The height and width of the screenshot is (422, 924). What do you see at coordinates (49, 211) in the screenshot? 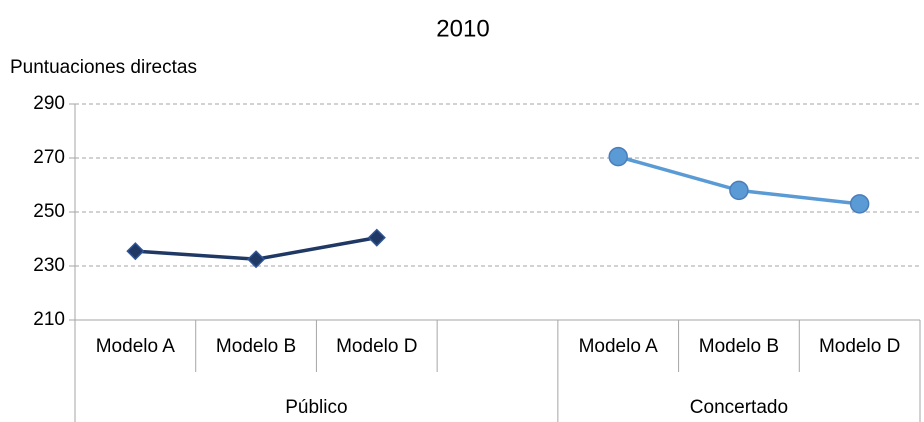
I see `y-tick-label: 250` at bounding box center [49, 211].